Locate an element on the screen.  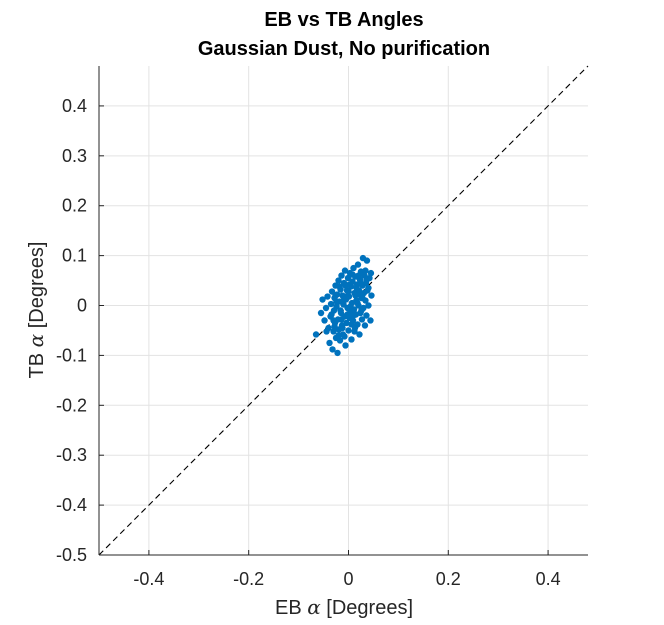
y-tick-label: 0 is located at coordinates (82, 306).